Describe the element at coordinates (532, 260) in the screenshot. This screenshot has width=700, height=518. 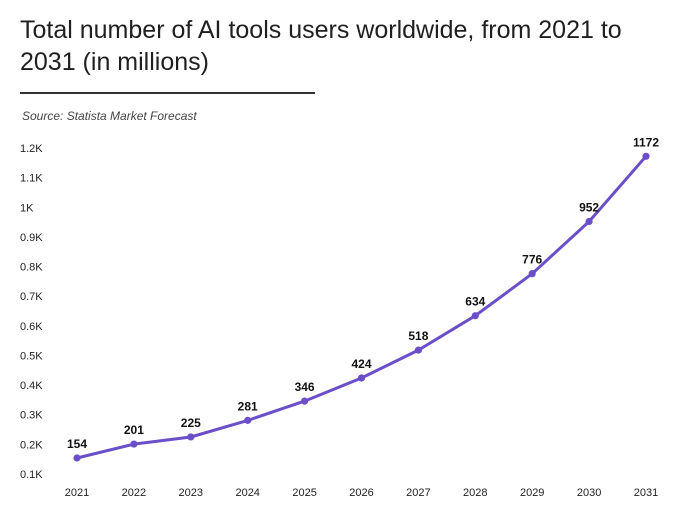
I see `data-label: 776` at that location.